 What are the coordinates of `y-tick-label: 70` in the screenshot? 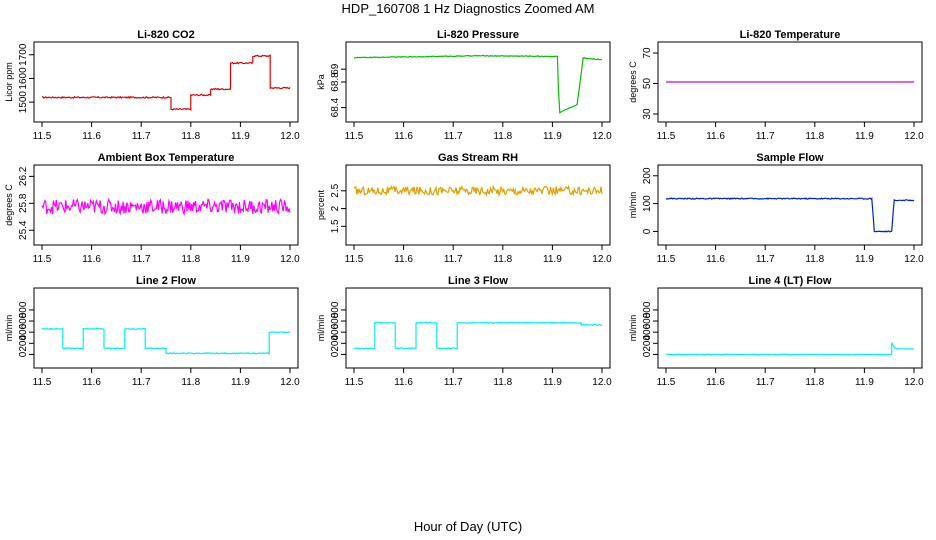 It's located at (647, 53).